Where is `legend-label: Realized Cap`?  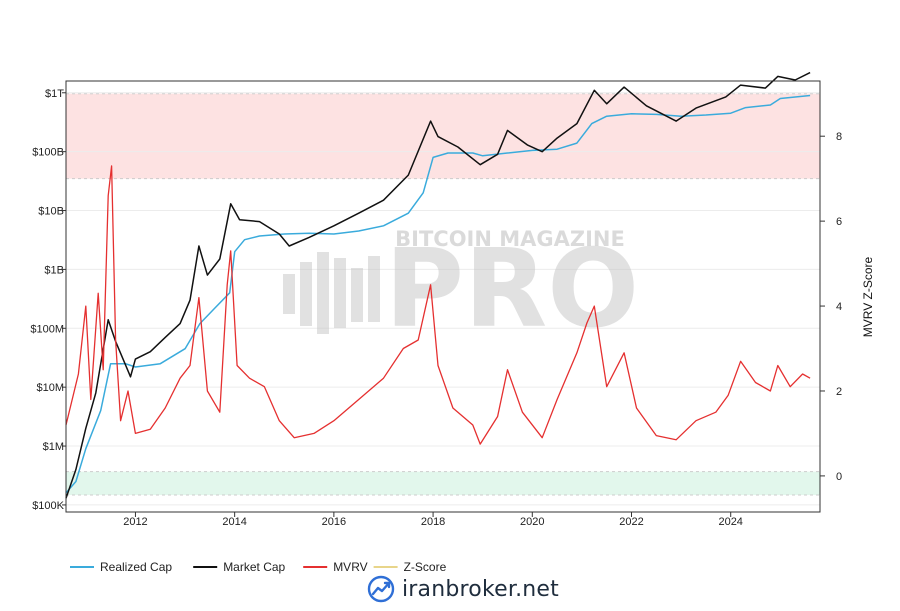
legend-label: Realized Cap is located at coordinates (136, 567).